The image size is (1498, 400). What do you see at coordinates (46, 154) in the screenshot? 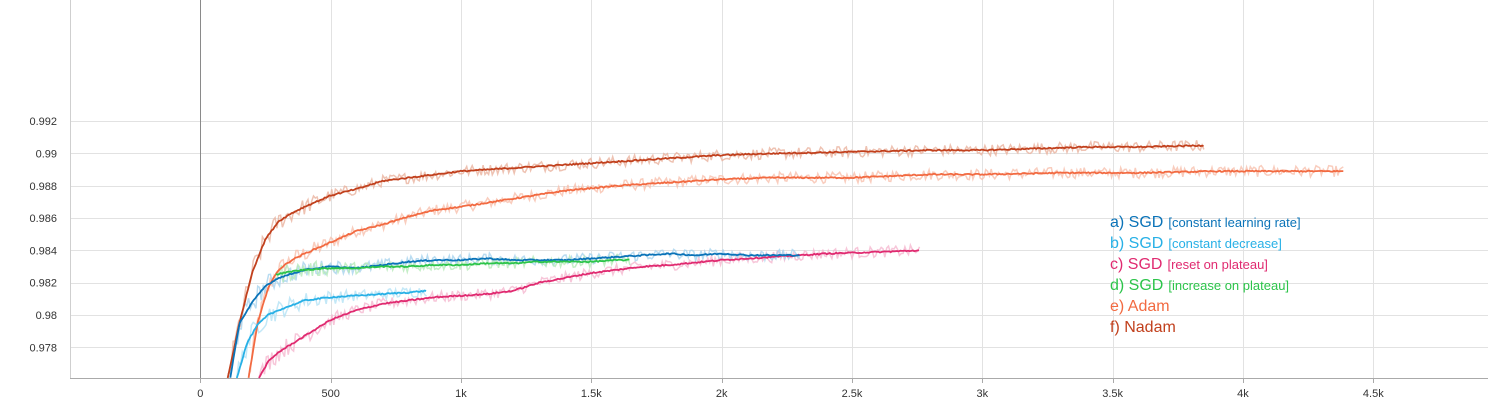
I see `y-tick-label: 0.99` at bounding box center [46, 154].